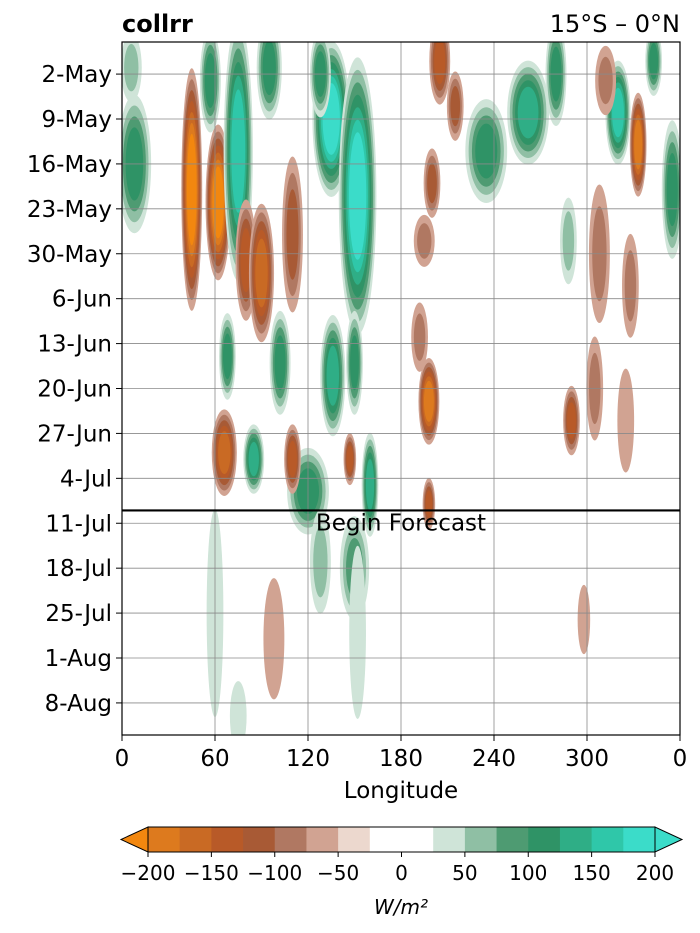  Describe the element at coordinates (78, 614) in the screenshot. I see `y-tick-label: 25-Jul` at that location.